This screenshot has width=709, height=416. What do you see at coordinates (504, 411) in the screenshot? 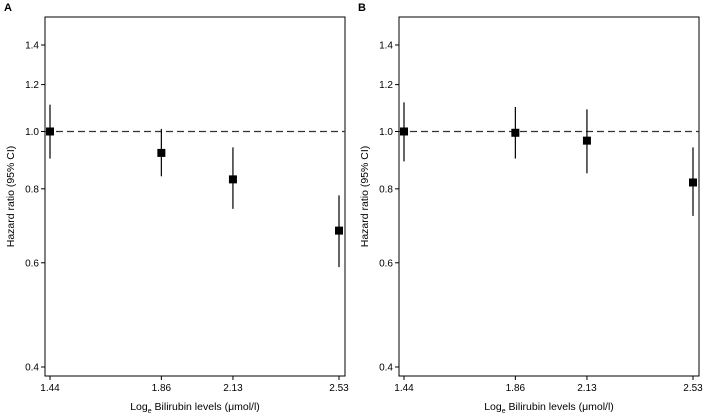
I see `chart-b-x-axis-title-subscript: e` at bounding box center [504, 411].